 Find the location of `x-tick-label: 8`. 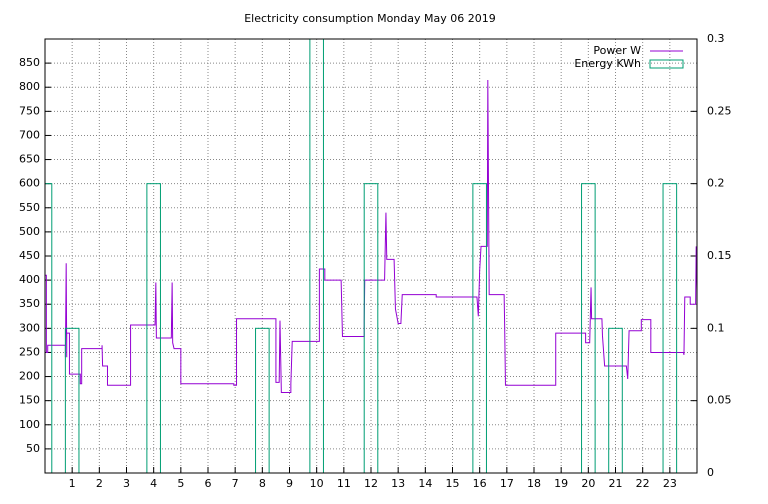

x-tick-label: 8 is located at coordinates (262, 483).